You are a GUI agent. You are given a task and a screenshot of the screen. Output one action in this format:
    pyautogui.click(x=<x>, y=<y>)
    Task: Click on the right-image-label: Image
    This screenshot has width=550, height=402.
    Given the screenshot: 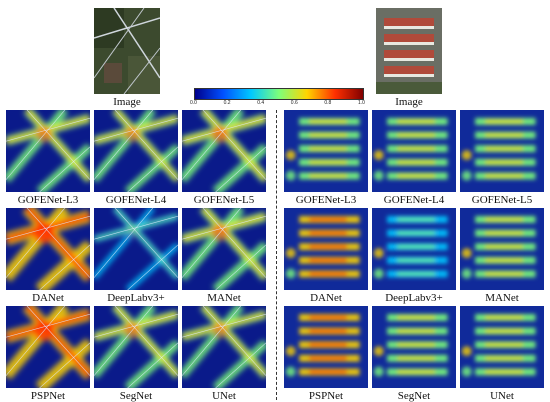 What is the action you would take?
    pyautogui.click(x=409, y=102)
    